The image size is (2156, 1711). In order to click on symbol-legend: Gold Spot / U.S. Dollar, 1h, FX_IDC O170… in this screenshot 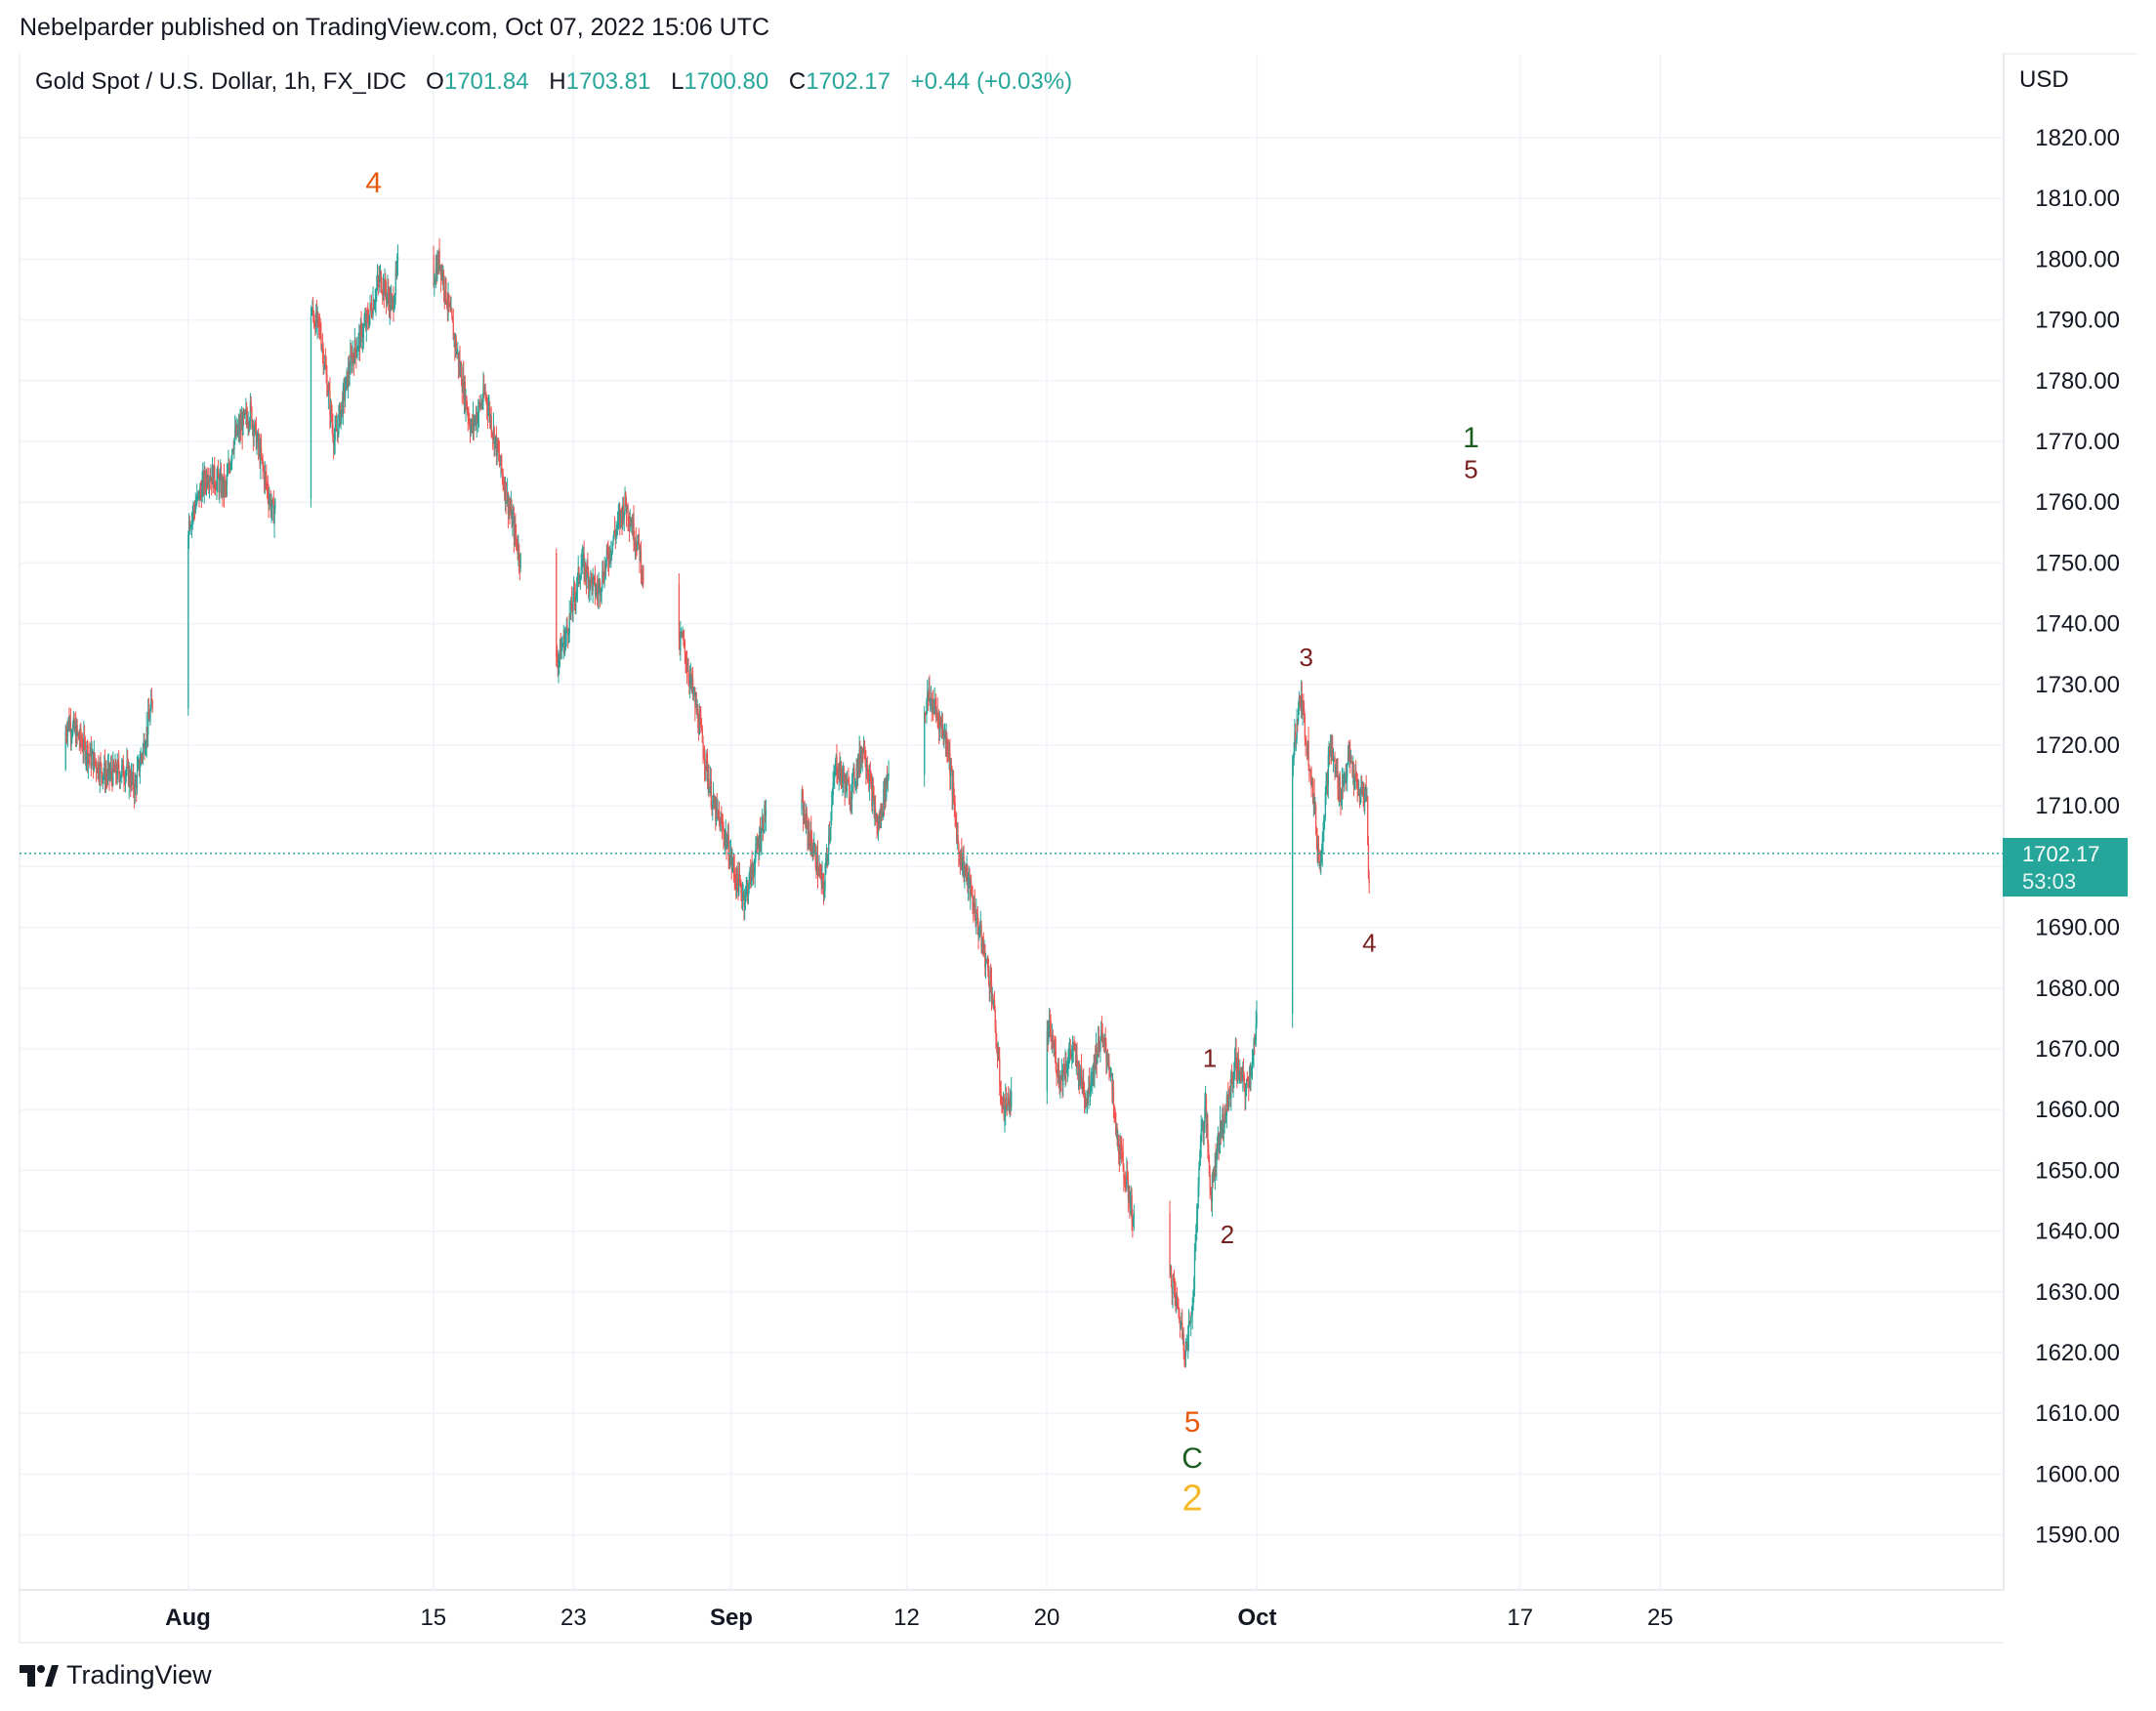, I will do `click(553, 82)`.